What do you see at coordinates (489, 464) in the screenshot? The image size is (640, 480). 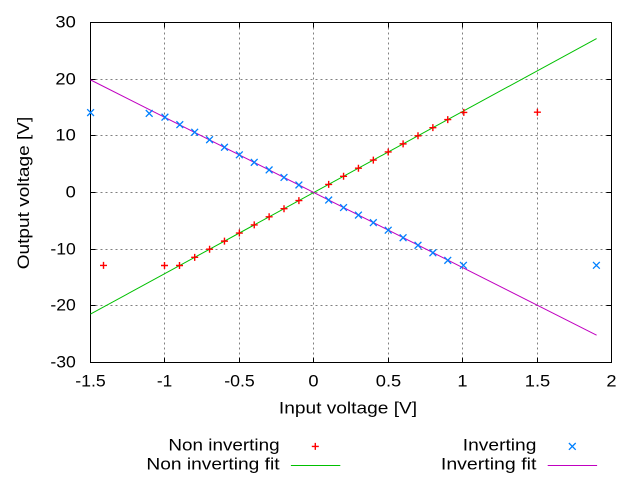 I see `svg-text: Inverting fit` at bounding box center [489, 464].